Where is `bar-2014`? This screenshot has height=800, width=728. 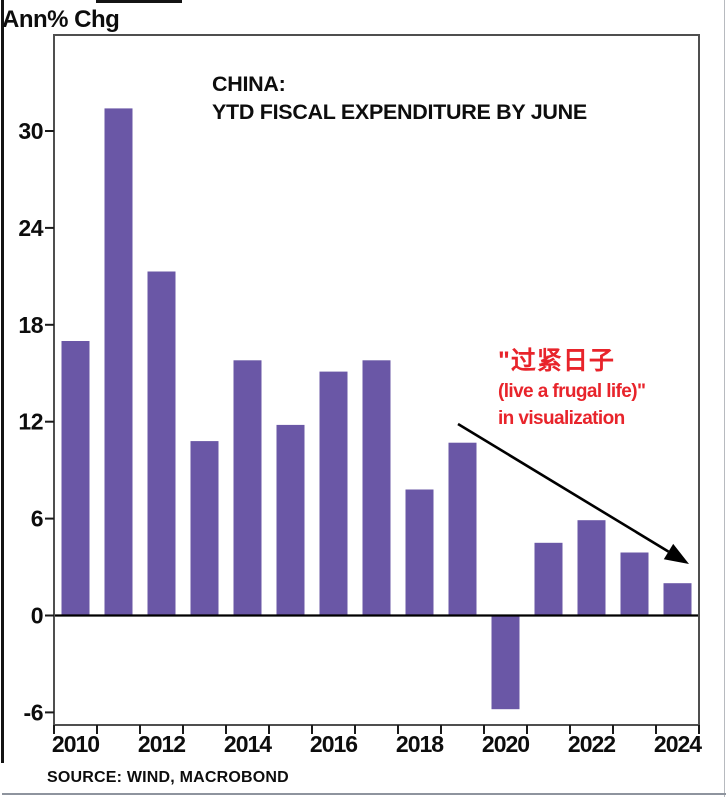
bar-2014 is located at coordinates (247, 488).